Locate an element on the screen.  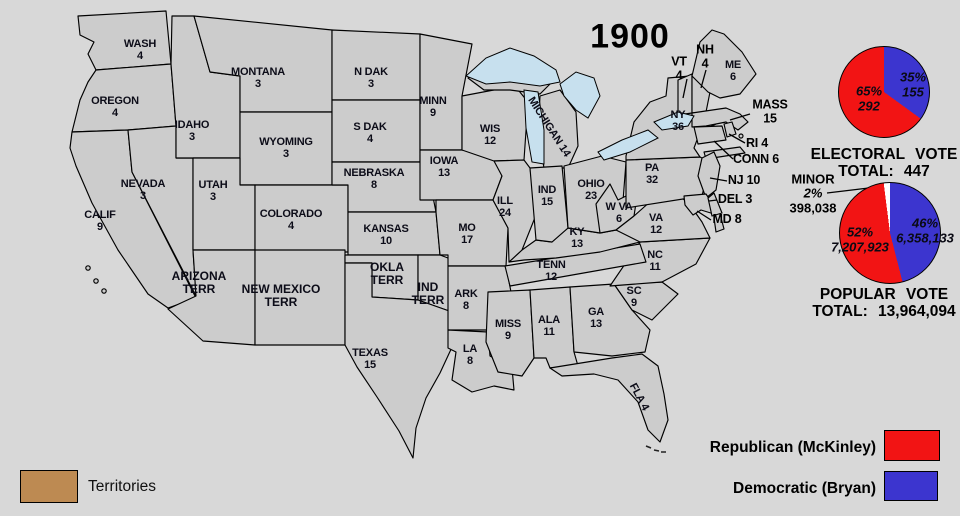
popular-republican-pct: 52% is located at coordinates (860, 232).